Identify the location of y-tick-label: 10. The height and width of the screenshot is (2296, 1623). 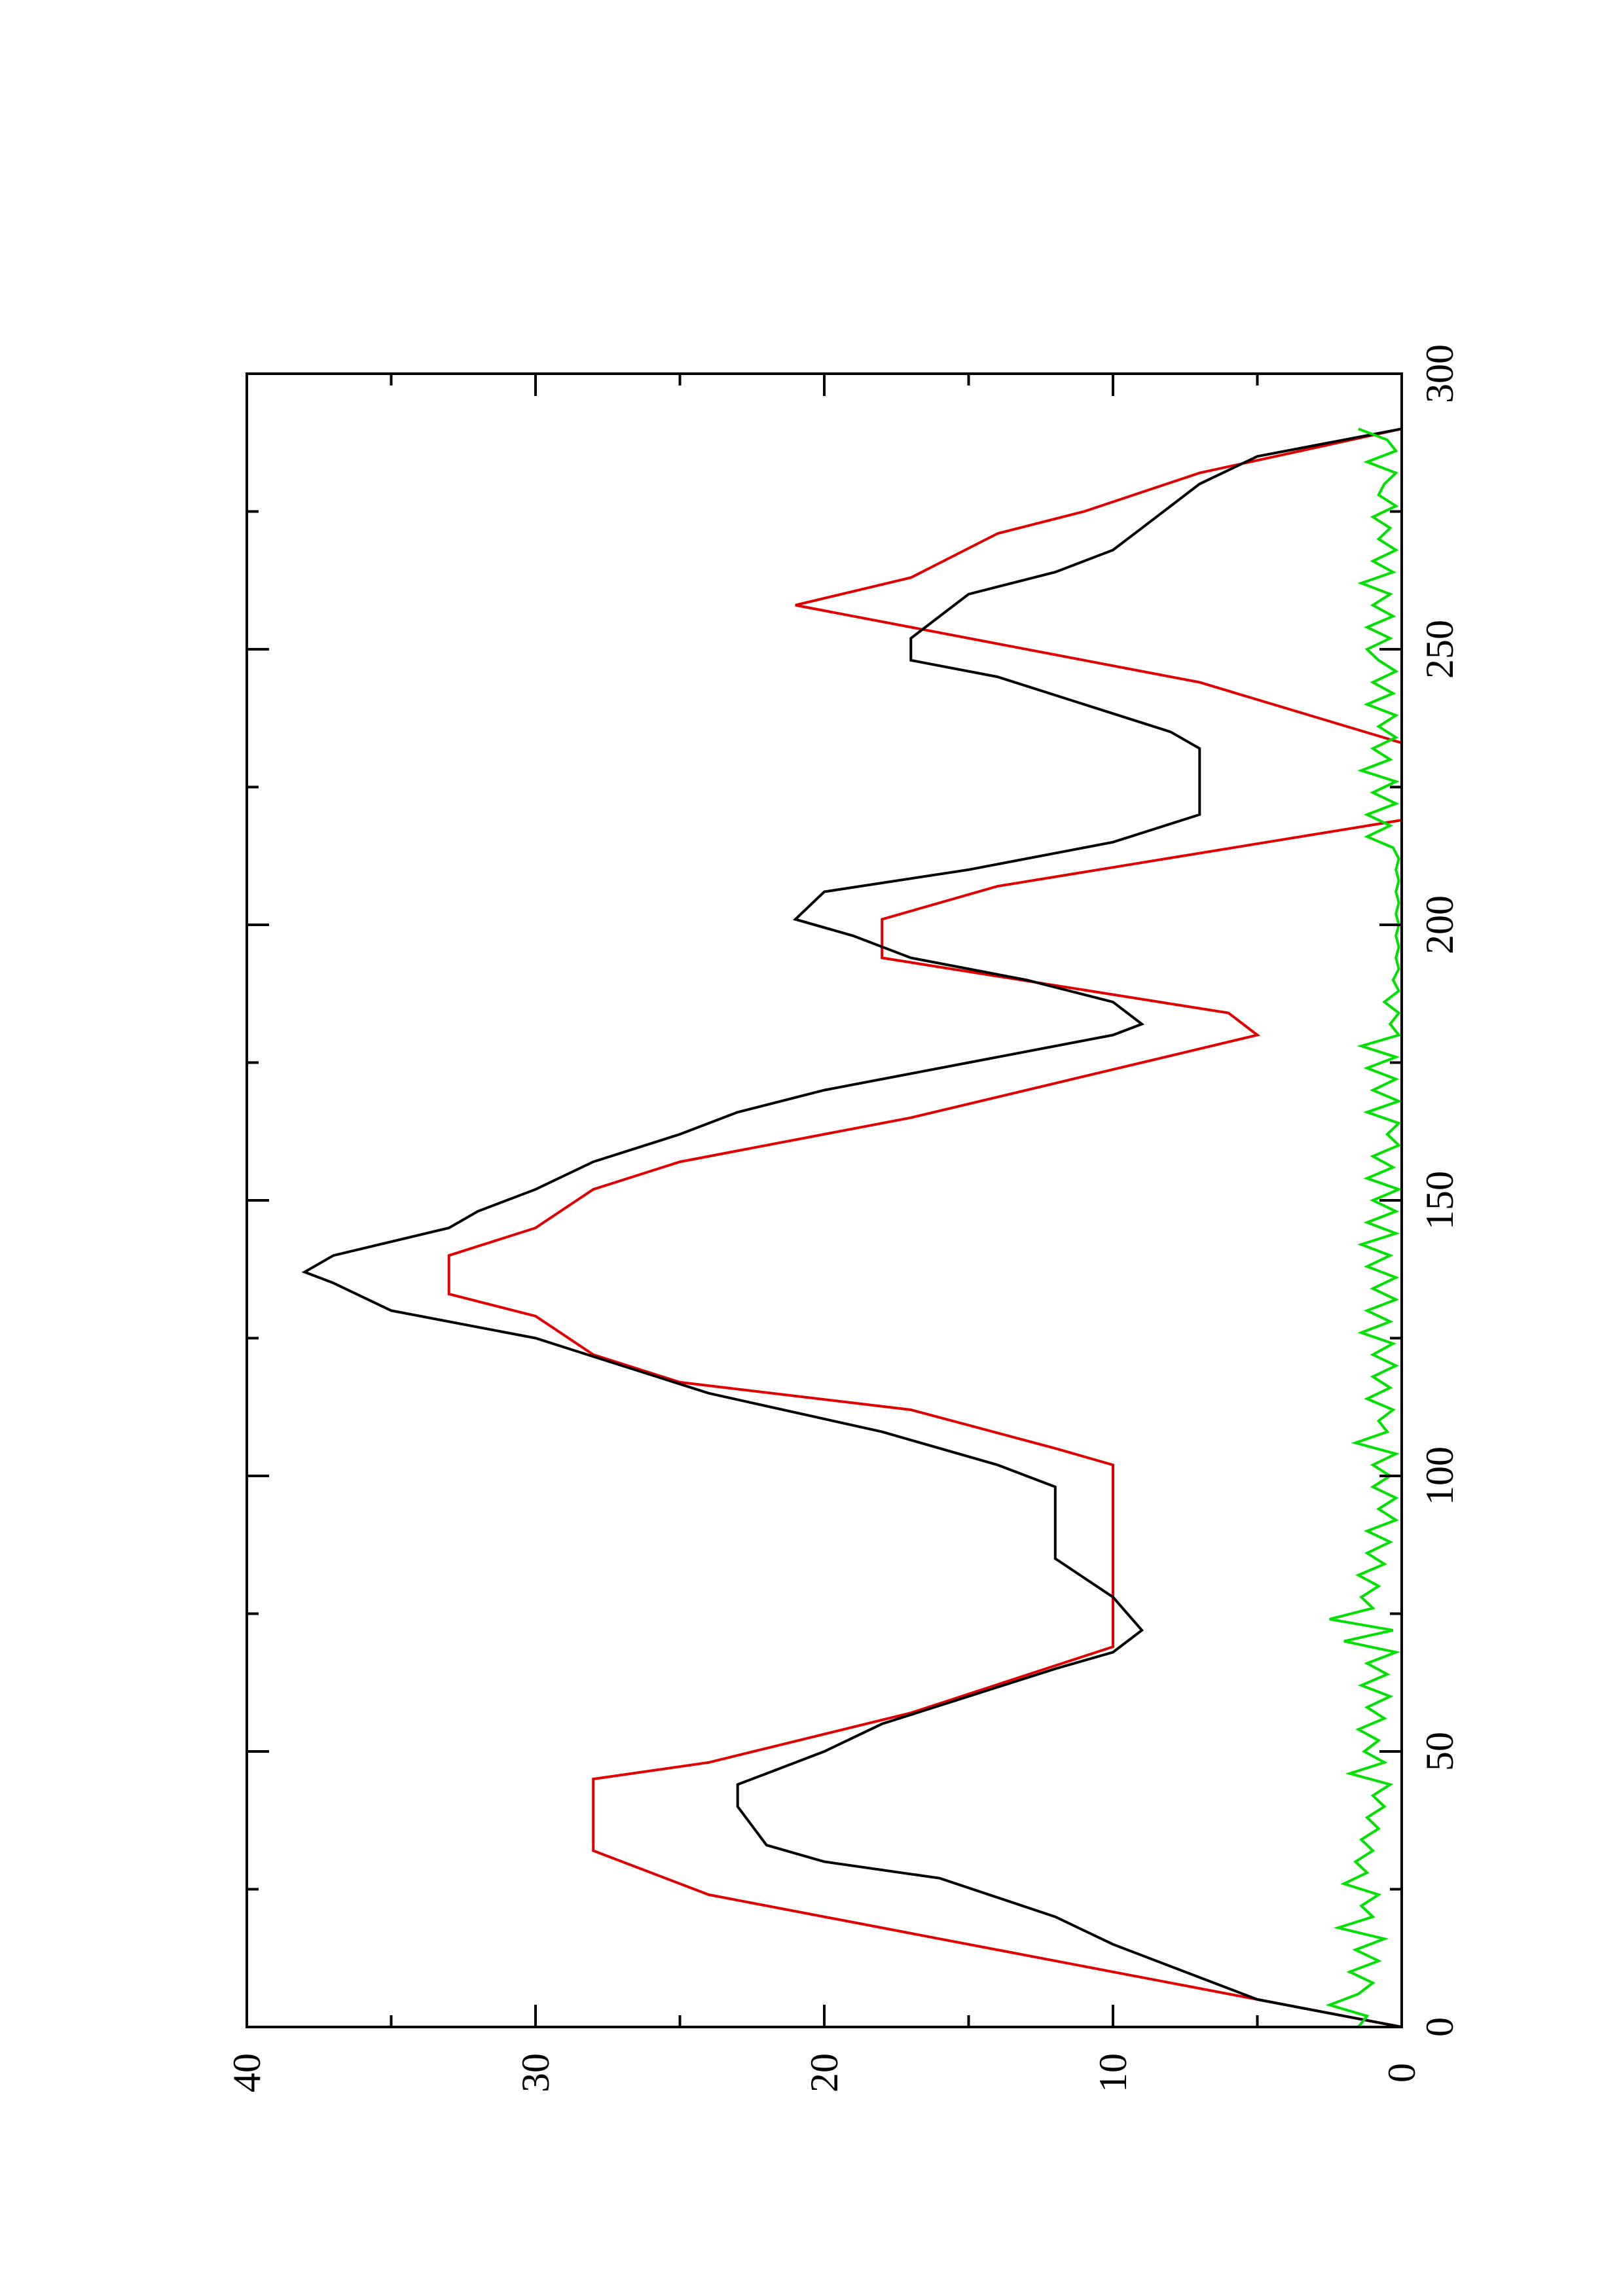
(1113, 2072).